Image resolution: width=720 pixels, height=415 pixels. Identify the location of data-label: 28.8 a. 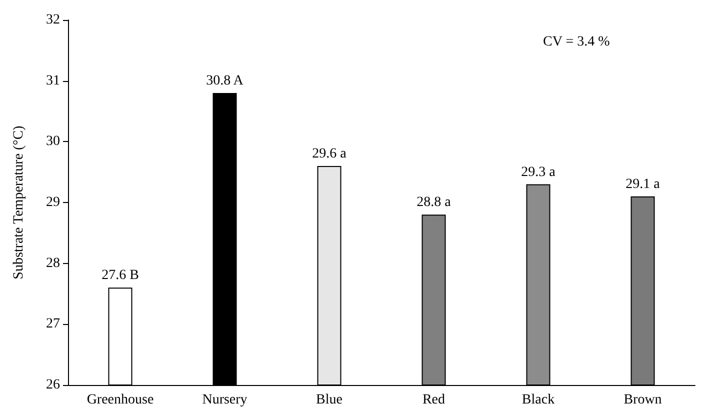
(434, 202).